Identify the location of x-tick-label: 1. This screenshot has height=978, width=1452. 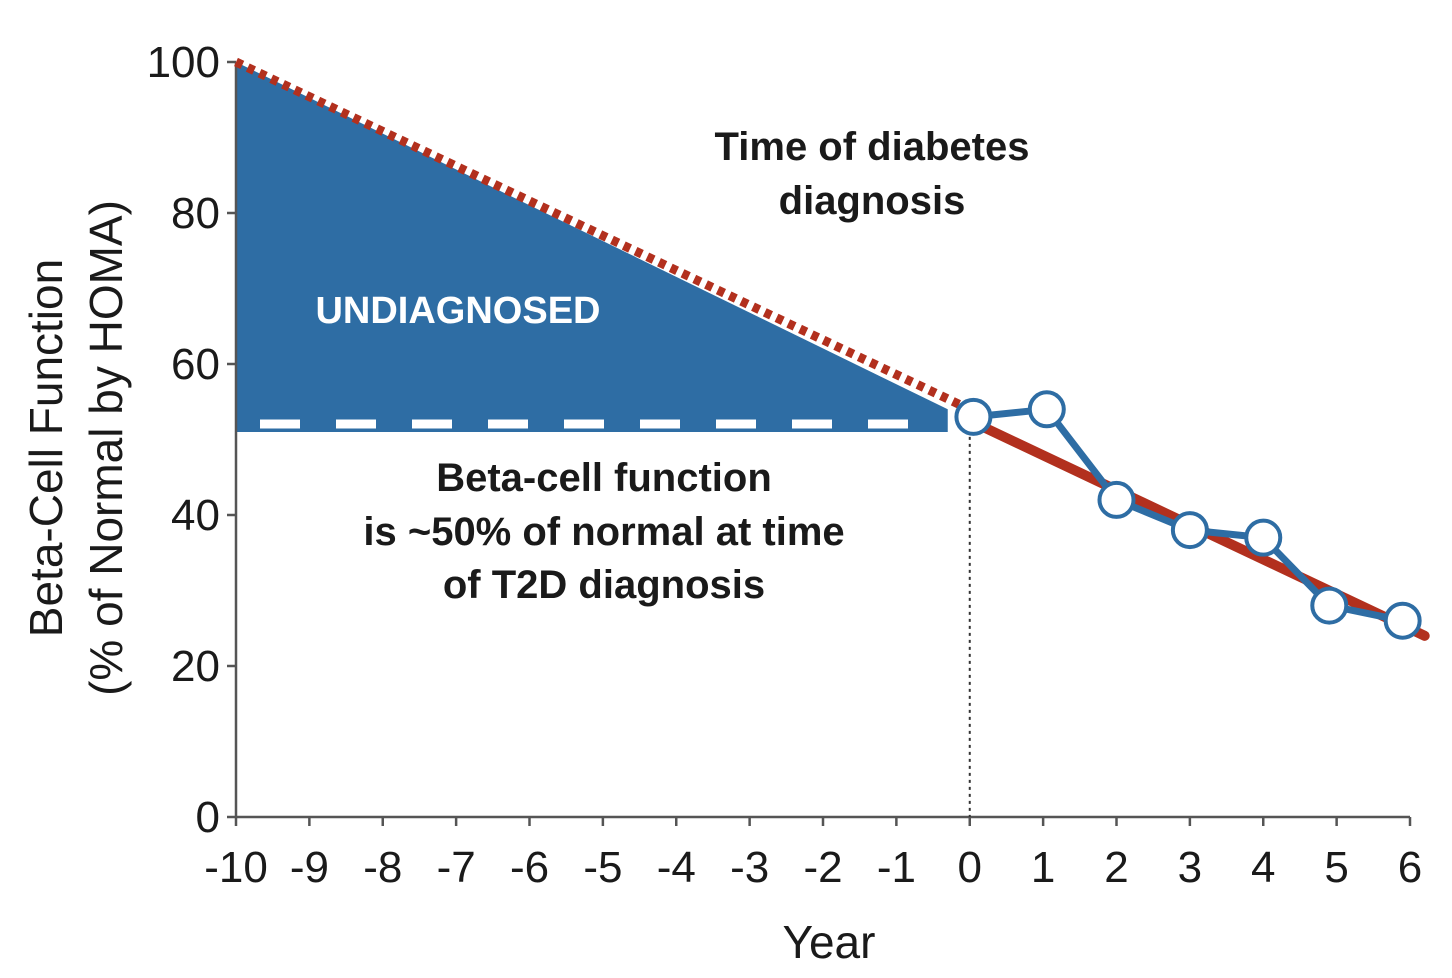
(1043, 867).